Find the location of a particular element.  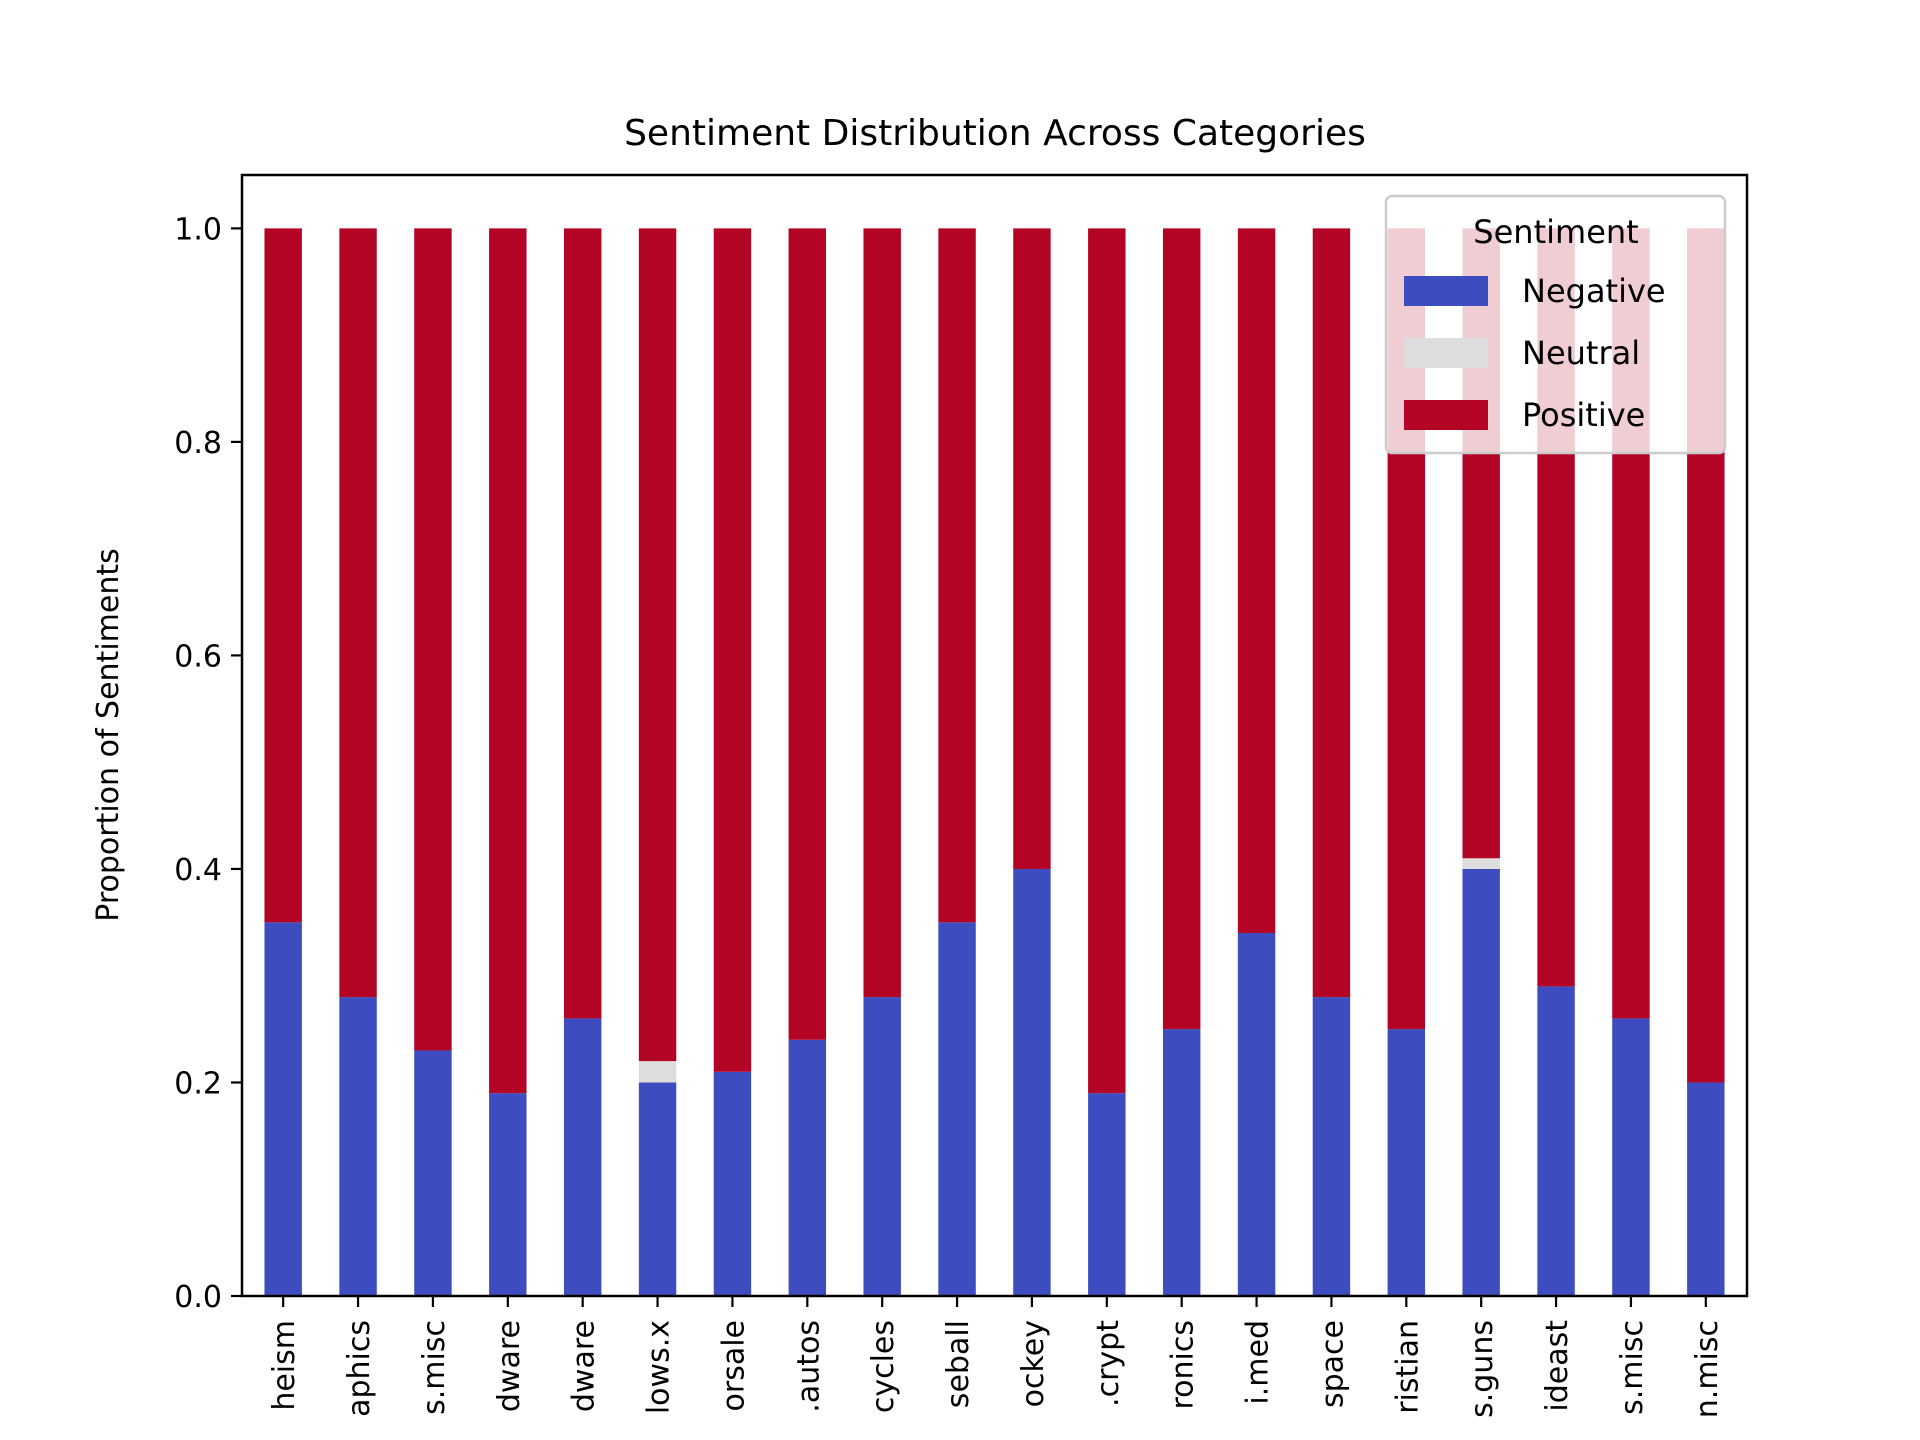

legend: Sentiment Negative Neutral Positive is located at coordinates (1555, 324).